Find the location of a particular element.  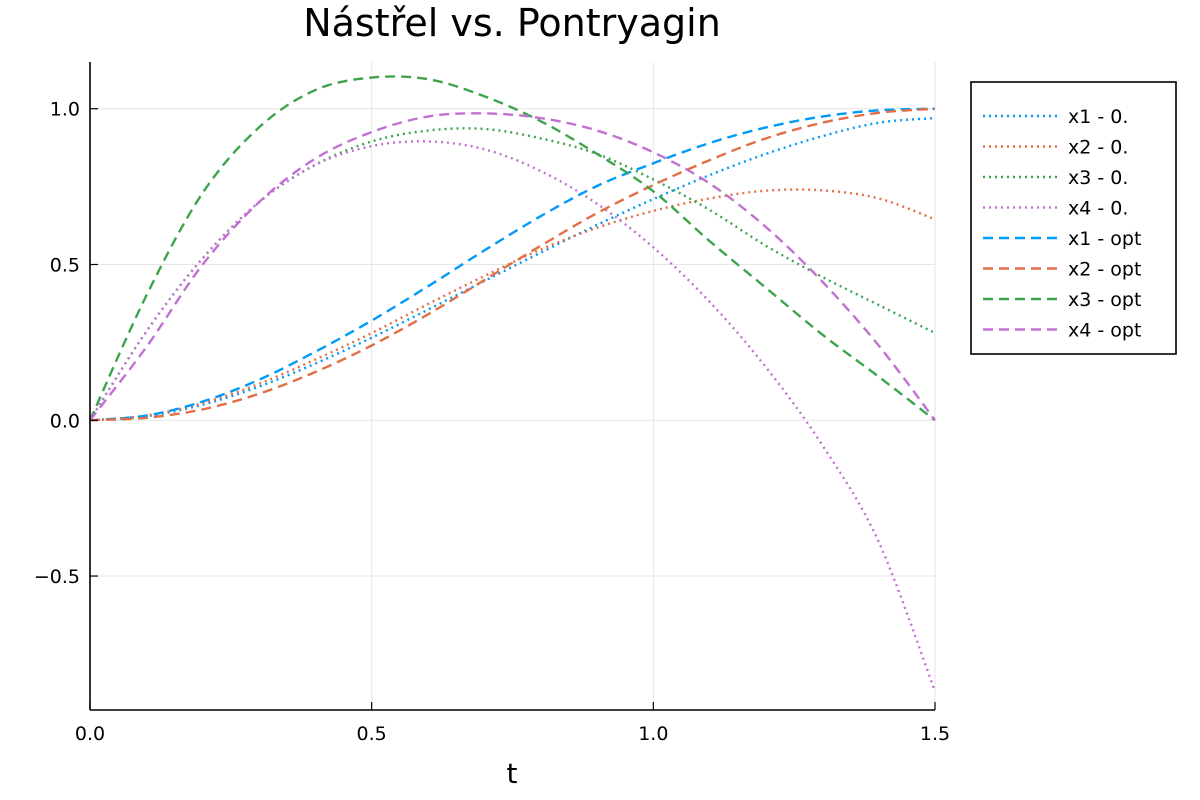

x-tick-label: 0.5 is located at coordinates (372, 734).